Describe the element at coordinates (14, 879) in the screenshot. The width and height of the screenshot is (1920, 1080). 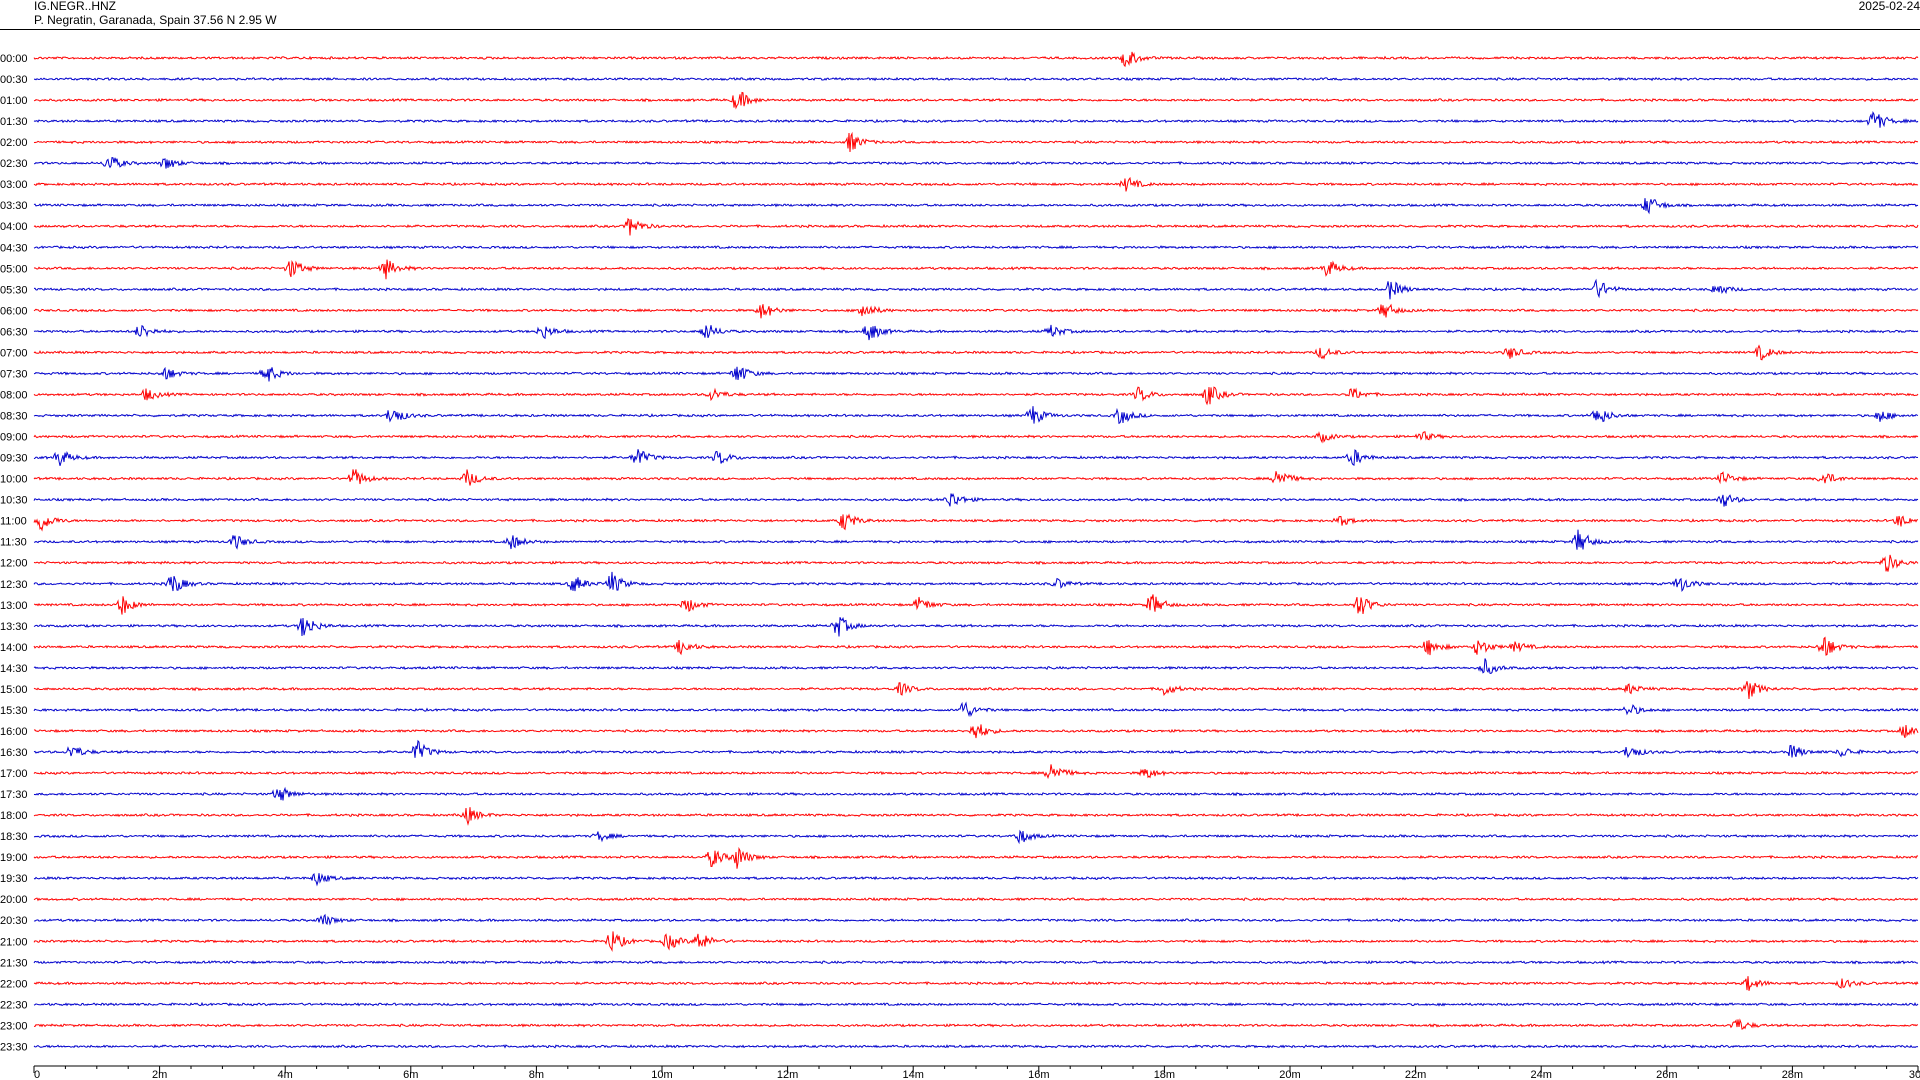
I see `row-time-label: 19:30` at that location.